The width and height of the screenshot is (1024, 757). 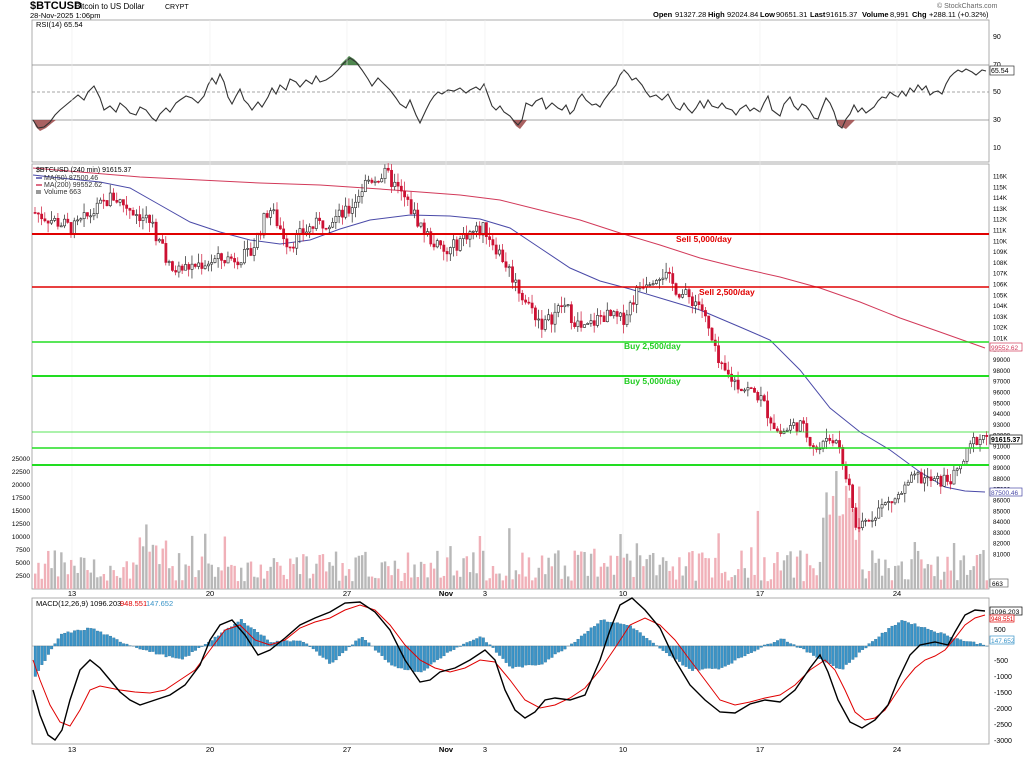 What do you see at coordinates (159, 603) in the screenshot?
I see `macd-hist-value: 147.652` at bounding box center [159, 603].